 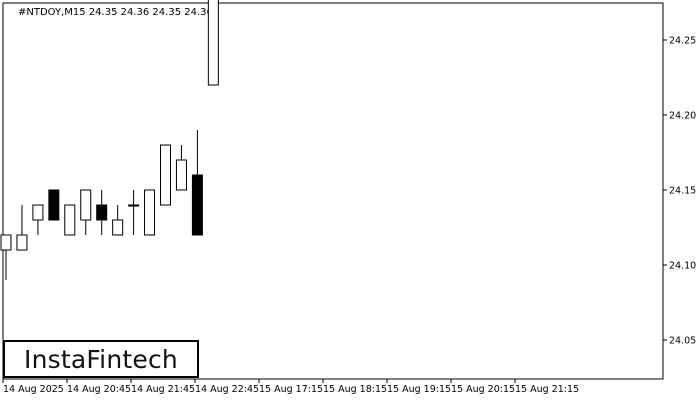 I want to click on x-tick-label: 15 Aug 21:15, so click(x=547, y=389).